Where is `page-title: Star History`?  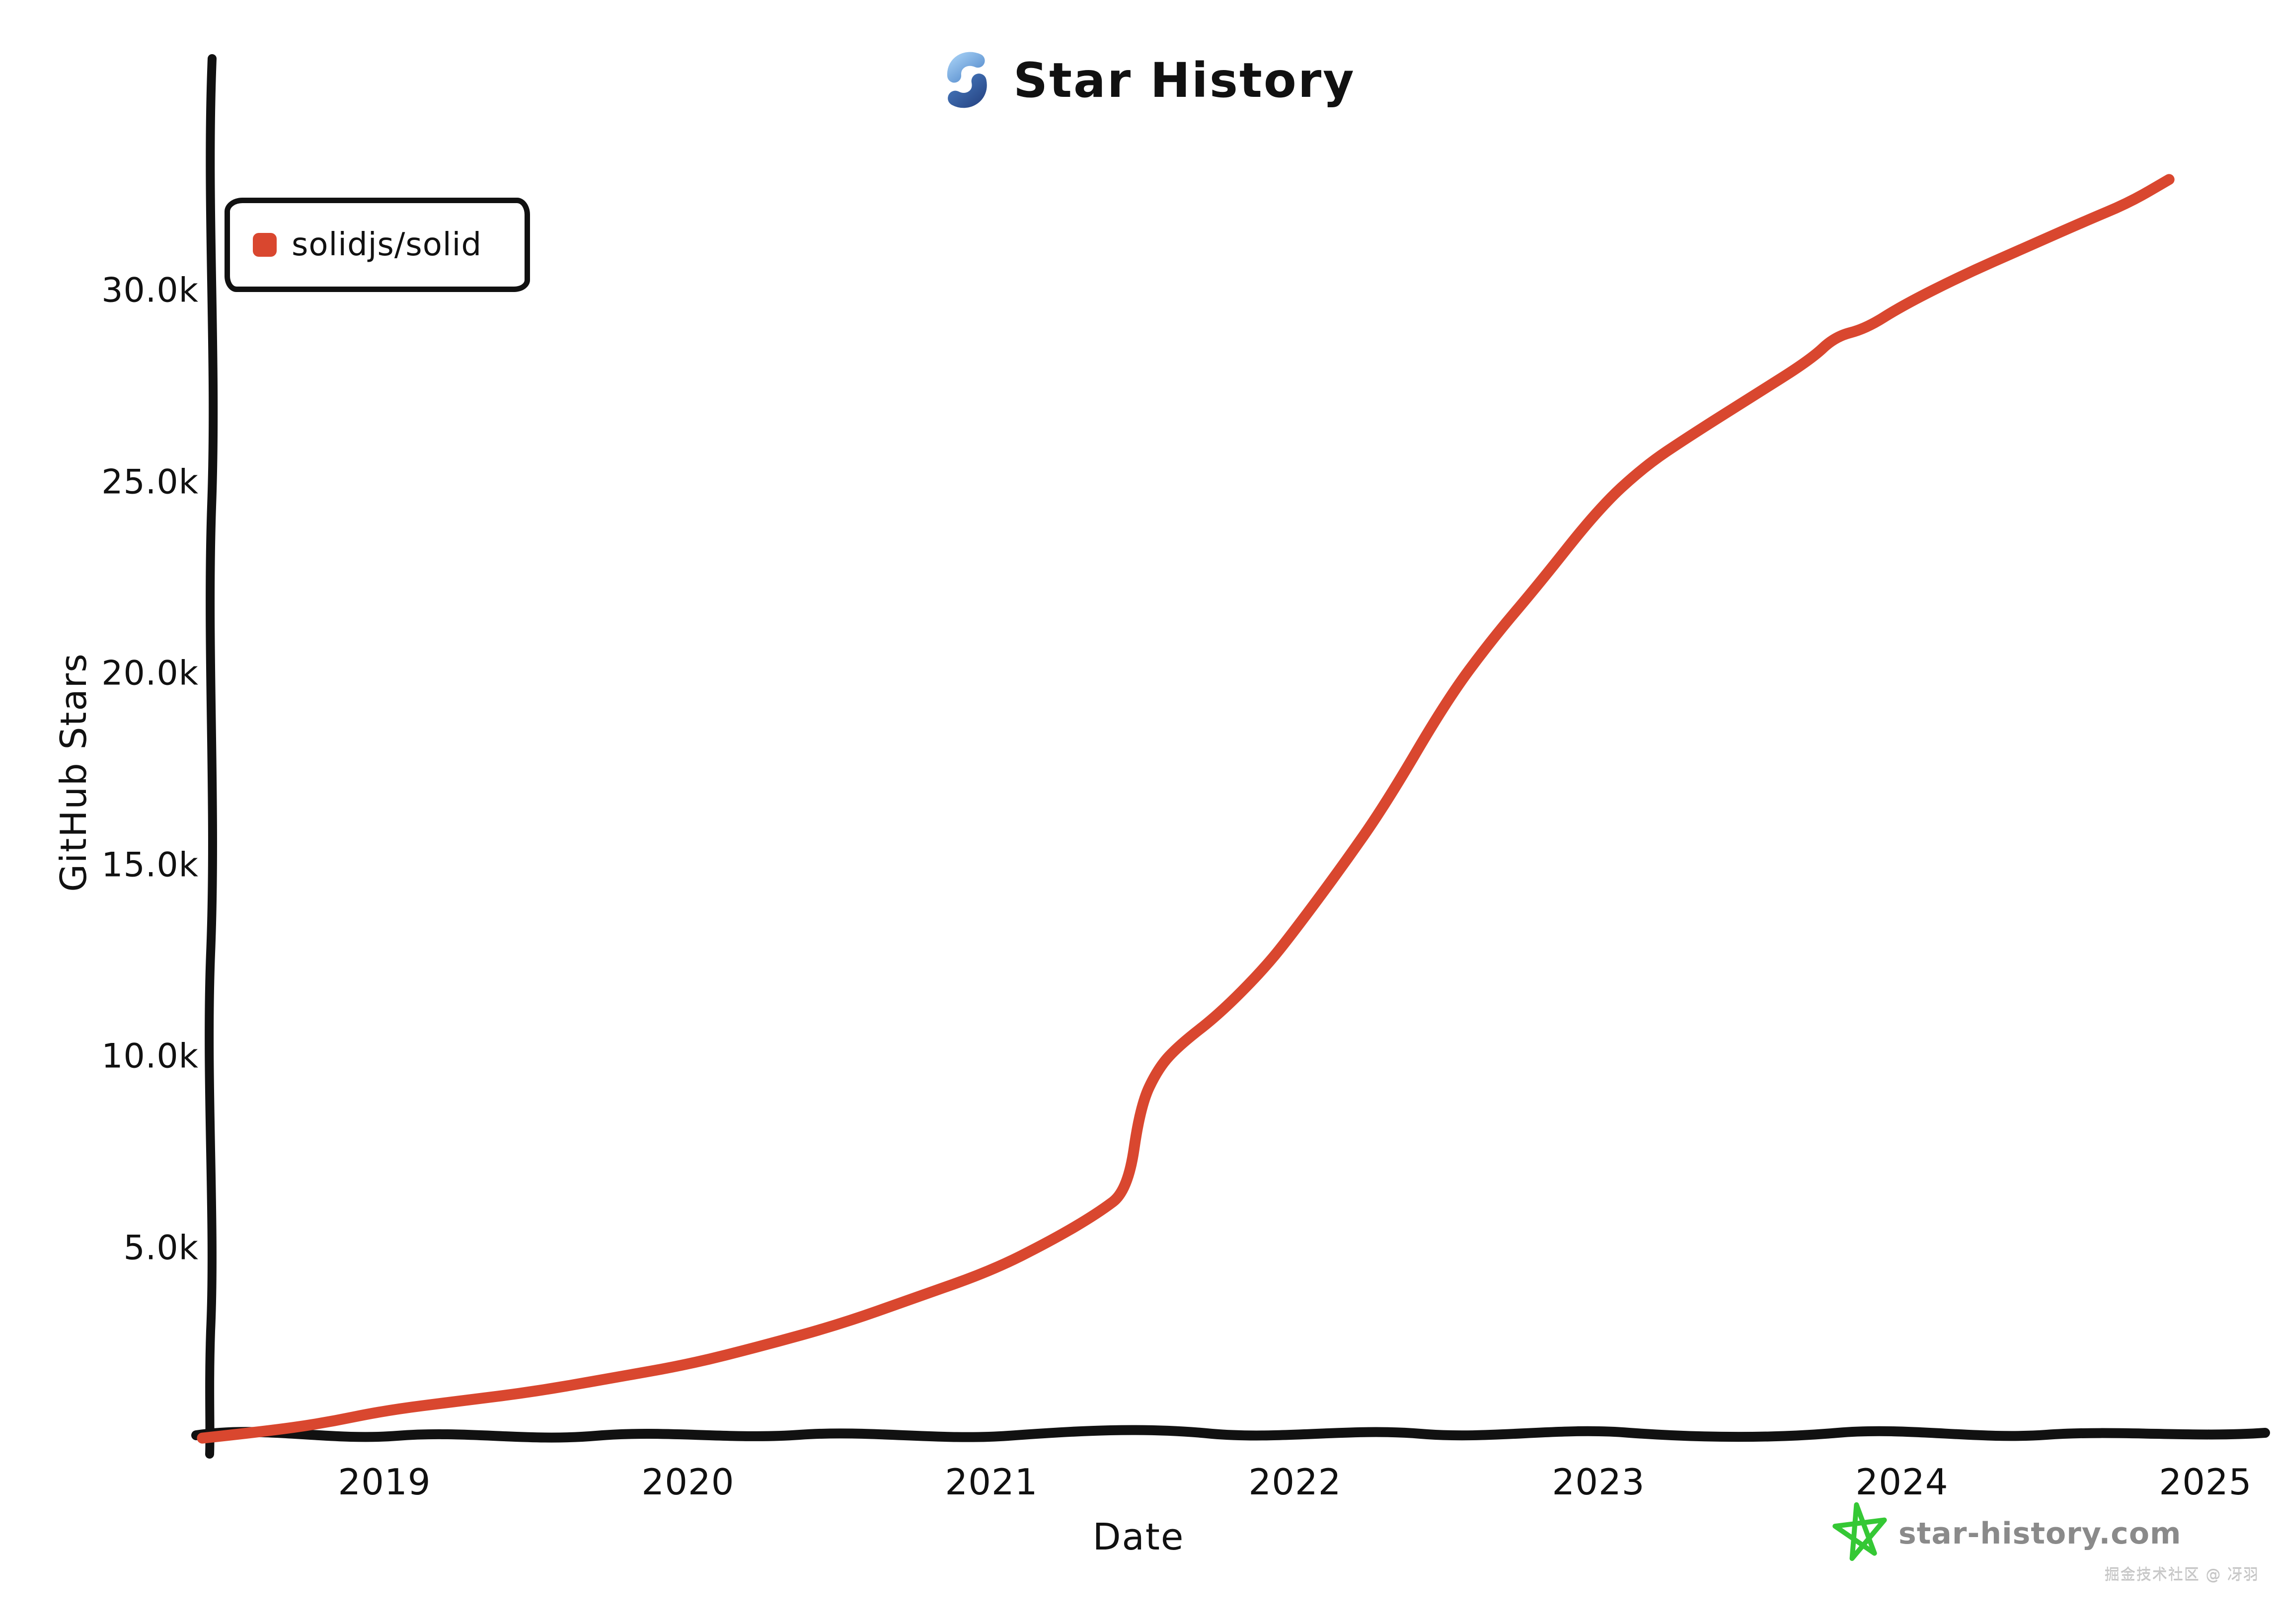 page-title: Star History is located at coordinates (1184, 80).